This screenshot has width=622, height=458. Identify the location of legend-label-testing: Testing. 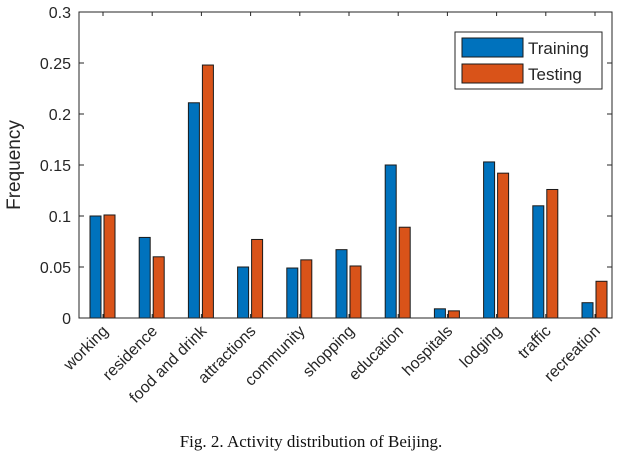
(555, 74).